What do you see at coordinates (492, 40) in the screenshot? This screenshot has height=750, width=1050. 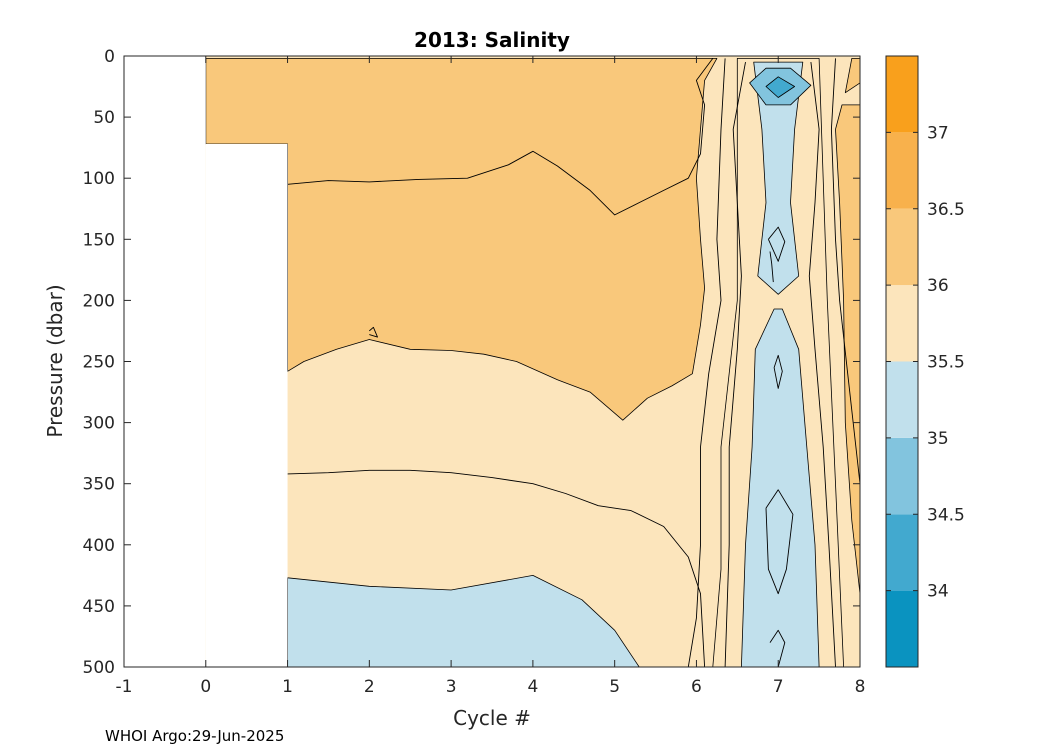 I see `chart-title: 2013: Salinity` at bounding box center [492, 40].